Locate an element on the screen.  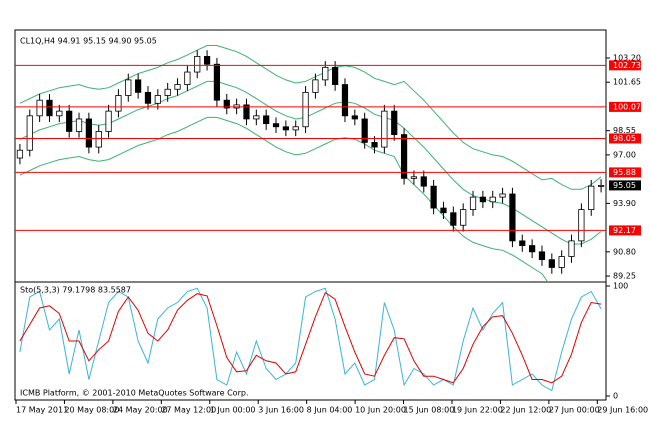
chart-title: CL1Q,H4 94.91 95.15 94.90 95.05 is located at coordinates (88, 41).